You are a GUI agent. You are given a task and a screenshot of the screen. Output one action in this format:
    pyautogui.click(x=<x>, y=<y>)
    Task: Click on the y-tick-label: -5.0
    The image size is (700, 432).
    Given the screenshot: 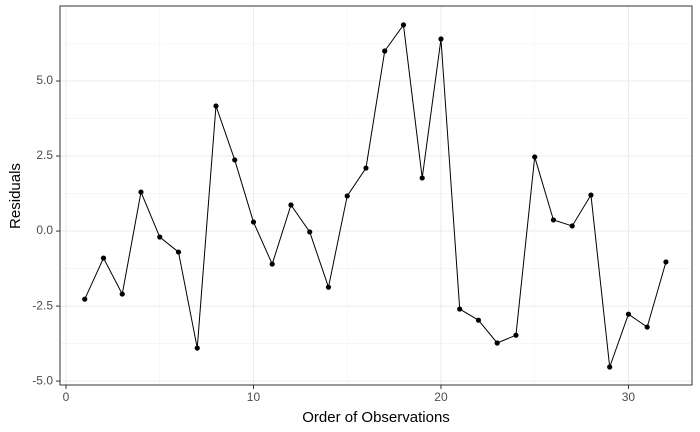 What is the action you would take?
    pyautogui.click(x=42, y=380)
    